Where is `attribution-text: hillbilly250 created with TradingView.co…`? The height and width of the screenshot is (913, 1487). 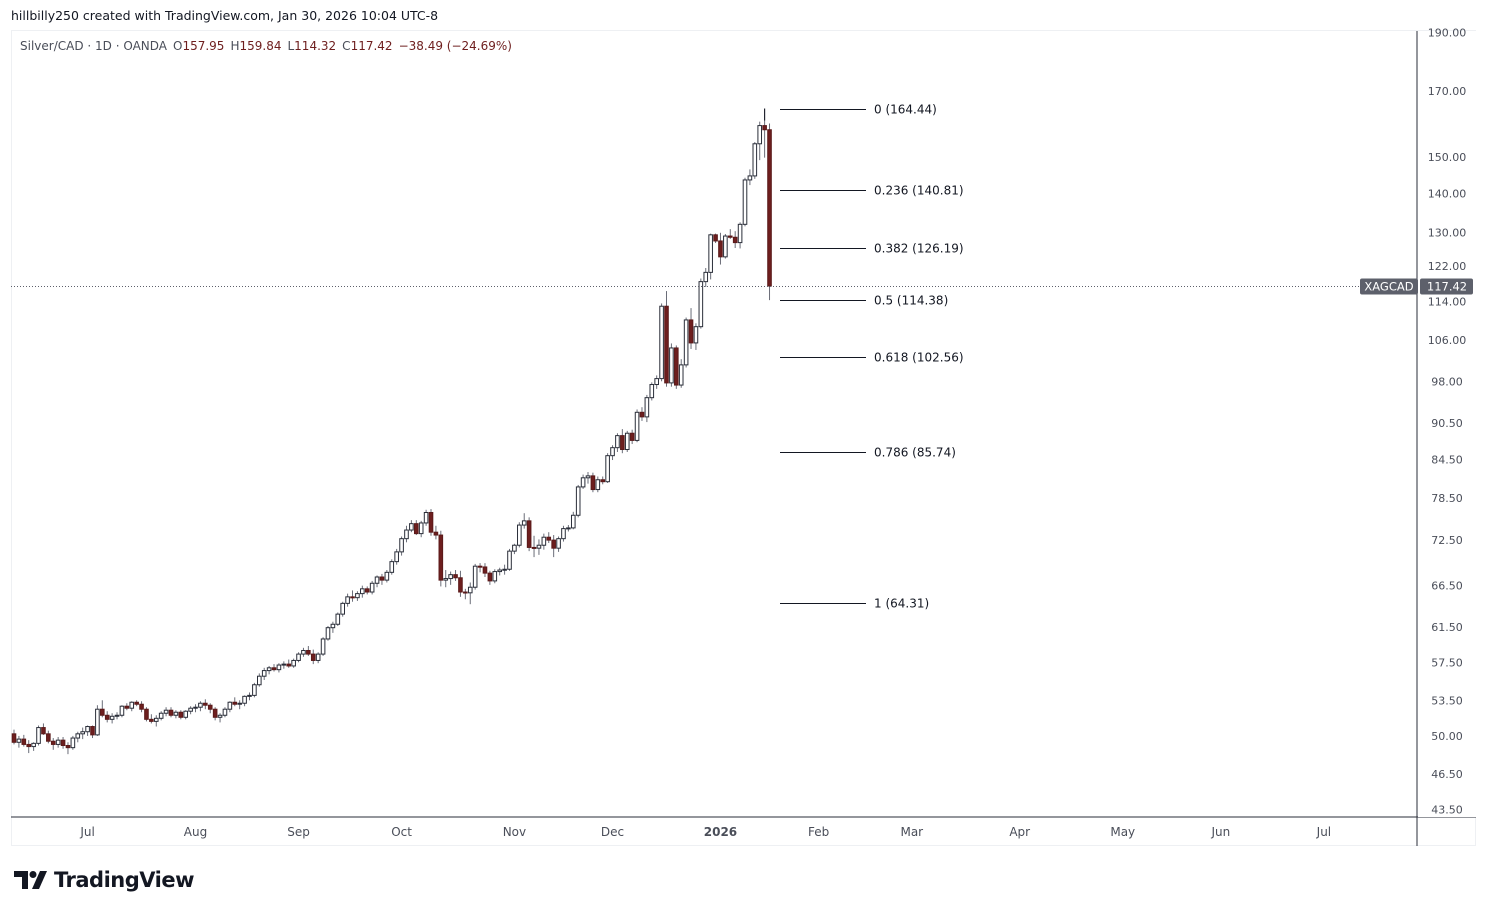
attribution-text: hillbilly250 created with TradingView.co… is located at coordinates (225, 15).